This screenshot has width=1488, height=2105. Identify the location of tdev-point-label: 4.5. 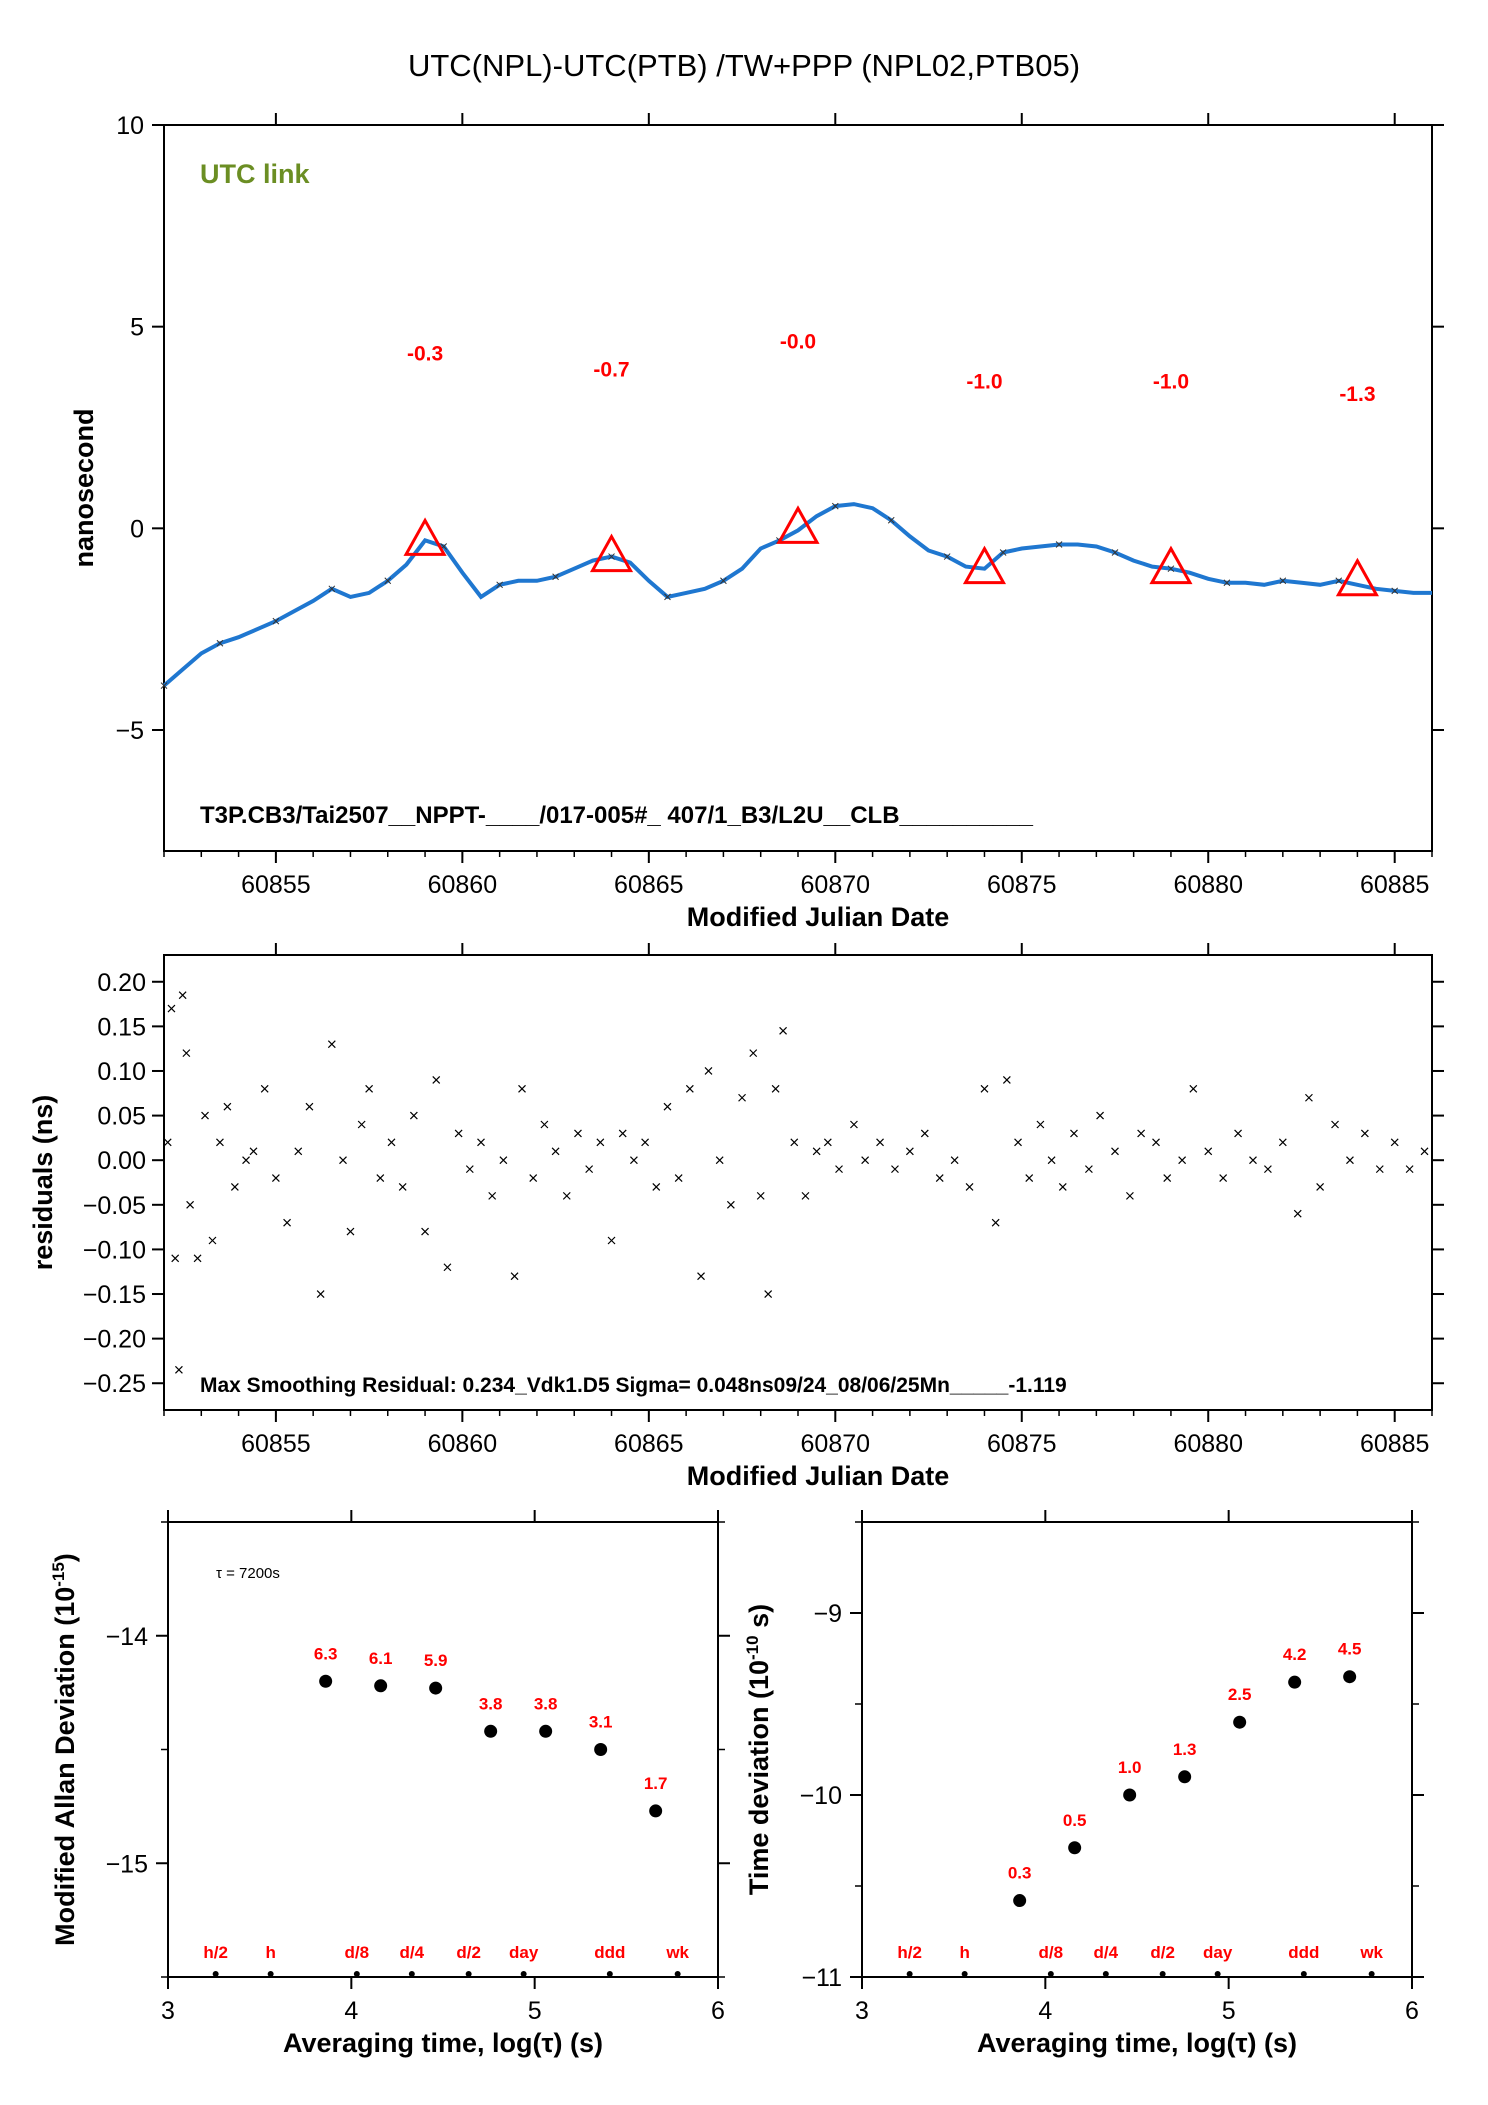
(1350, 1649).